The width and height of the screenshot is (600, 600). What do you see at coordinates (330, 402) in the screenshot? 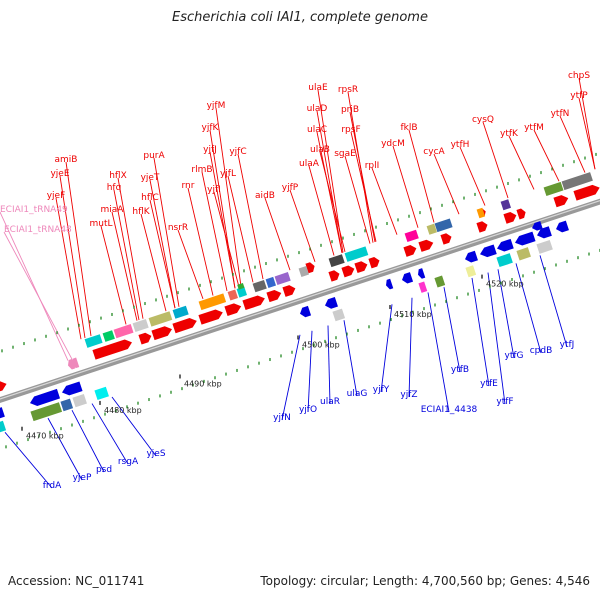
I see `gene-label-bottom: ulaR` at bounding box center [330, 402].